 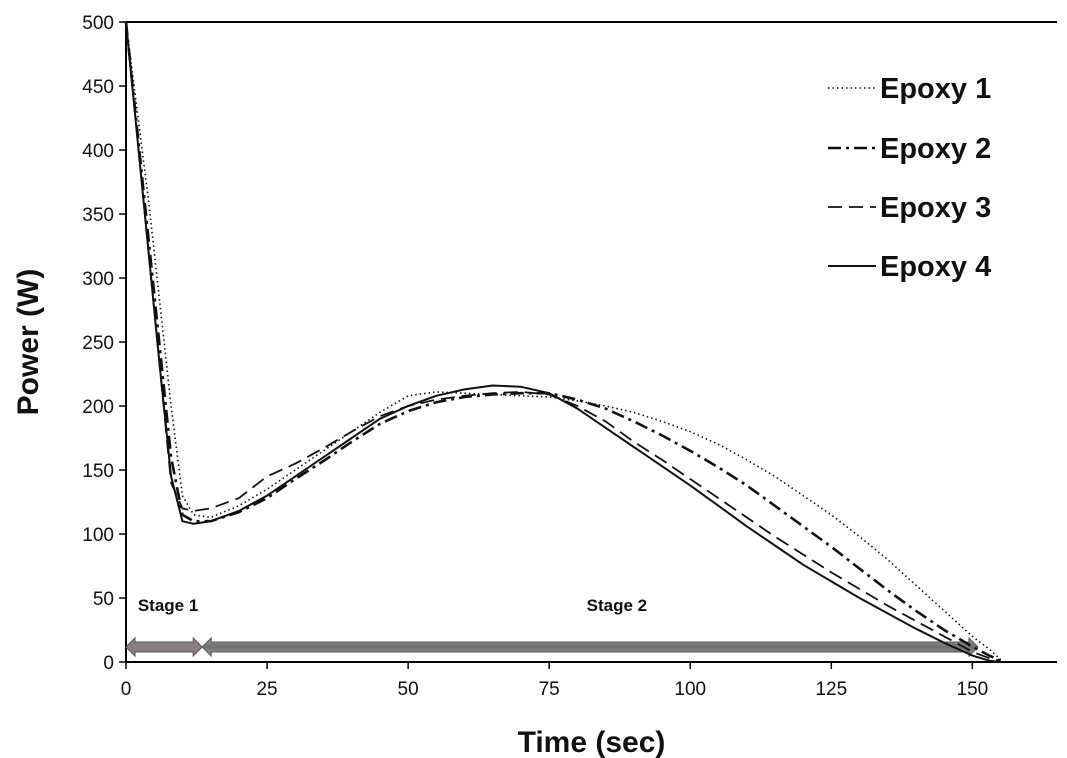 What do you see at coordinates (909, 178) in the screenshot?
I see `legend: Epoxy 1 Epoxy 2 Epoxy 3 Epoxy 4` at bounding box center [909, 178].